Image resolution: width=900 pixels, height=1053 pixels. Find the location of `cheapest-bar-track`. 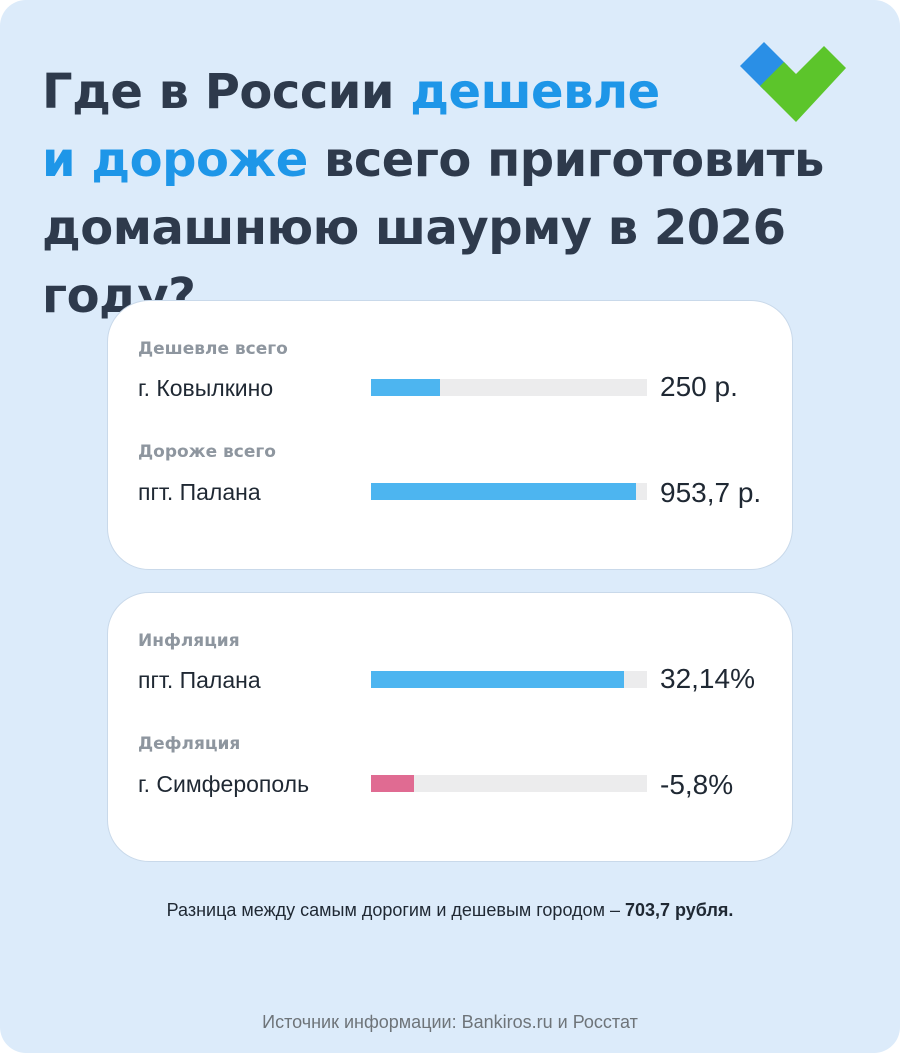

cheapest-bar-track is located at coordinates (509, 387).